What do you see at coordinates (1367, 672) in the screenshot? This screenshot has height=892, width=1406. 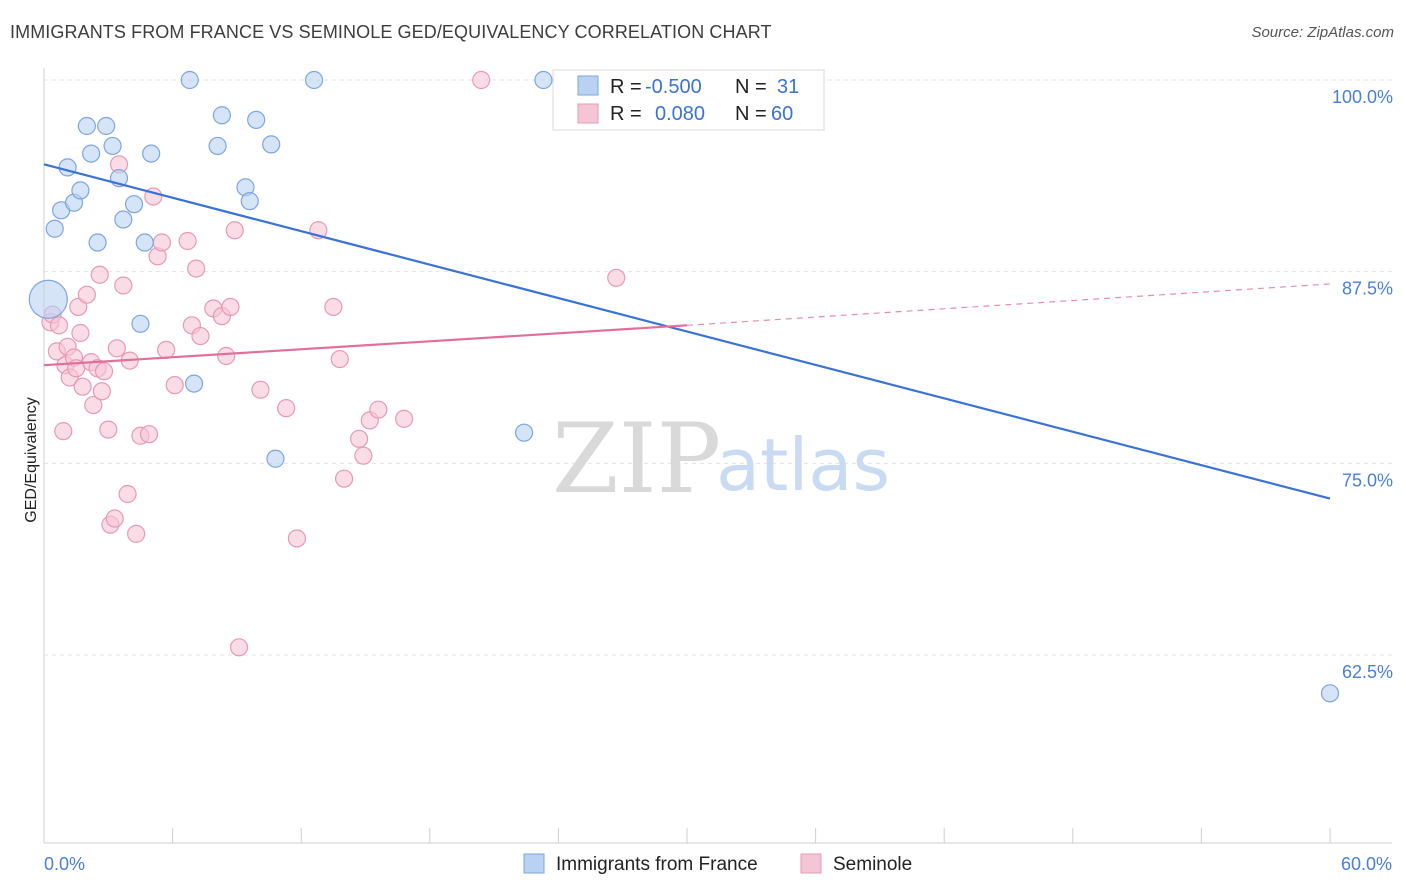 I see `y-tick-label-0: 62.5%` at bounding box center [1367, 672].